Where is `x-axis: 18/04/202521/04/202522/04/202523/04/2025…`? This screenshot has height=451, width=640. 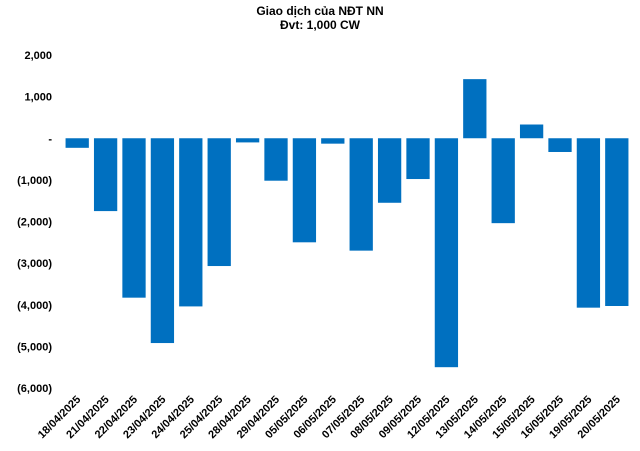 x-axis: 18/04/202521/04/202522/04/202523/04/2025… is located at coordinates (329, 417).